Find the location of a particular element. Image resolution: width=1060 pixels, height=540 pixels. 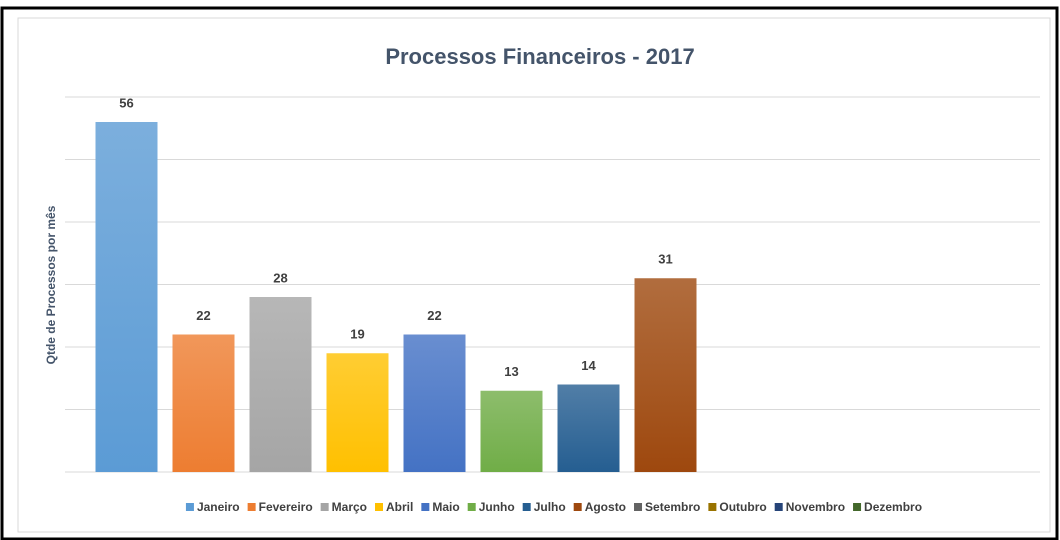

legend-label: Julho is located at coordinates (550, 507).